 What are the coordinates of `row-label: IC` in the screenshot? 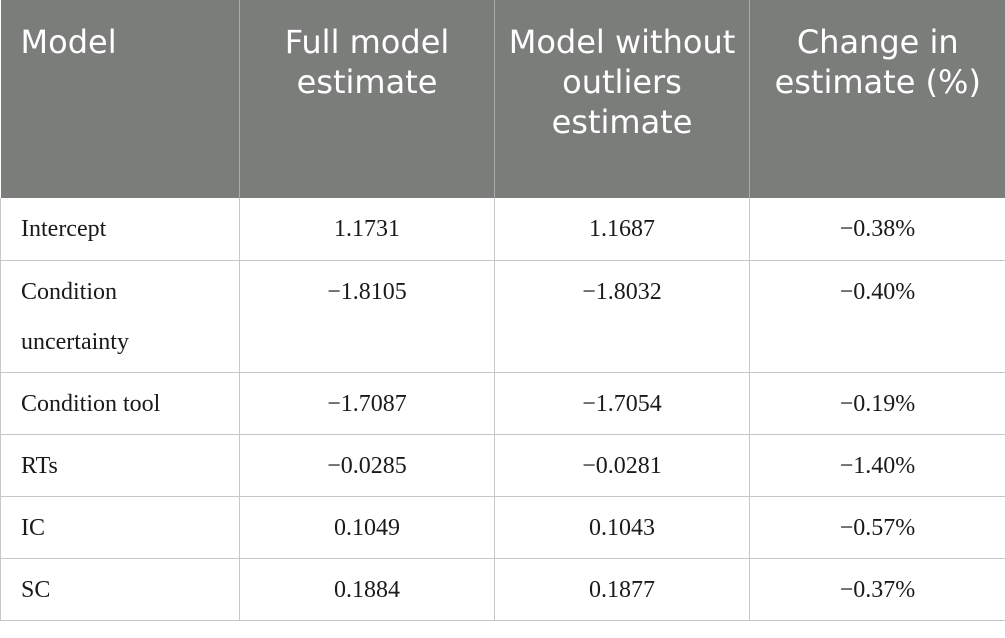 It's located at (120, 527).